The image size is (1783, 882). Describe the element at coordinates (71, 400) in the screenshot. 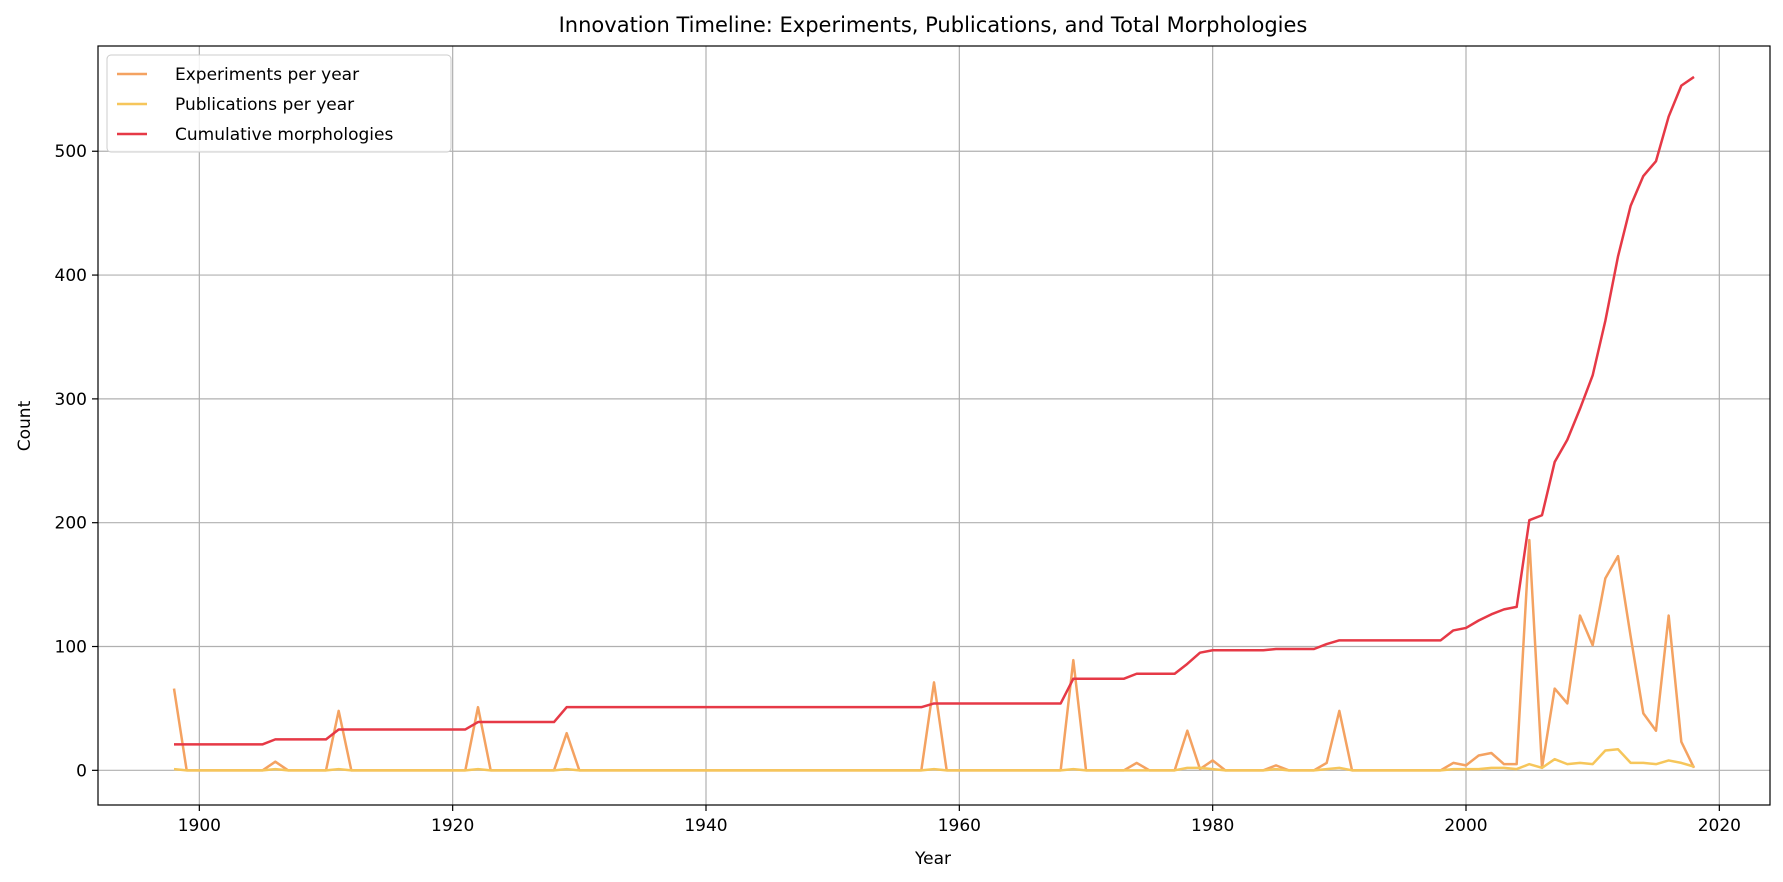

I see `y-tick-label: 300` at that location.